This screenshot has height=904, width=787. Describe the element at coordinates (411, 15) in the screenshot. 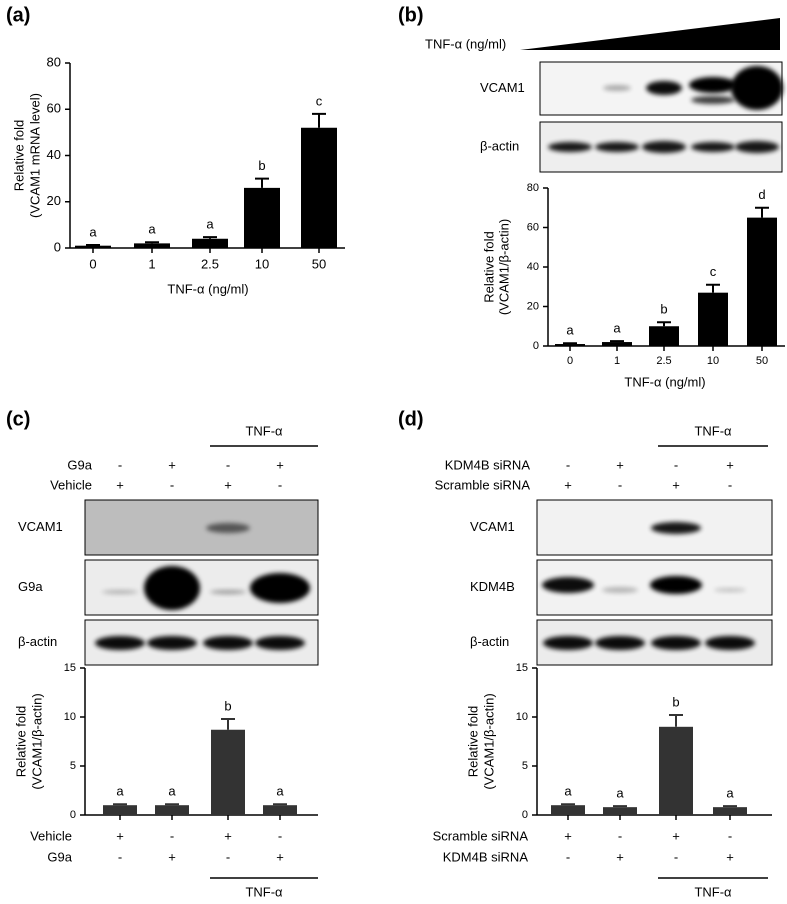

I see `panel-label: (b)` at that location.